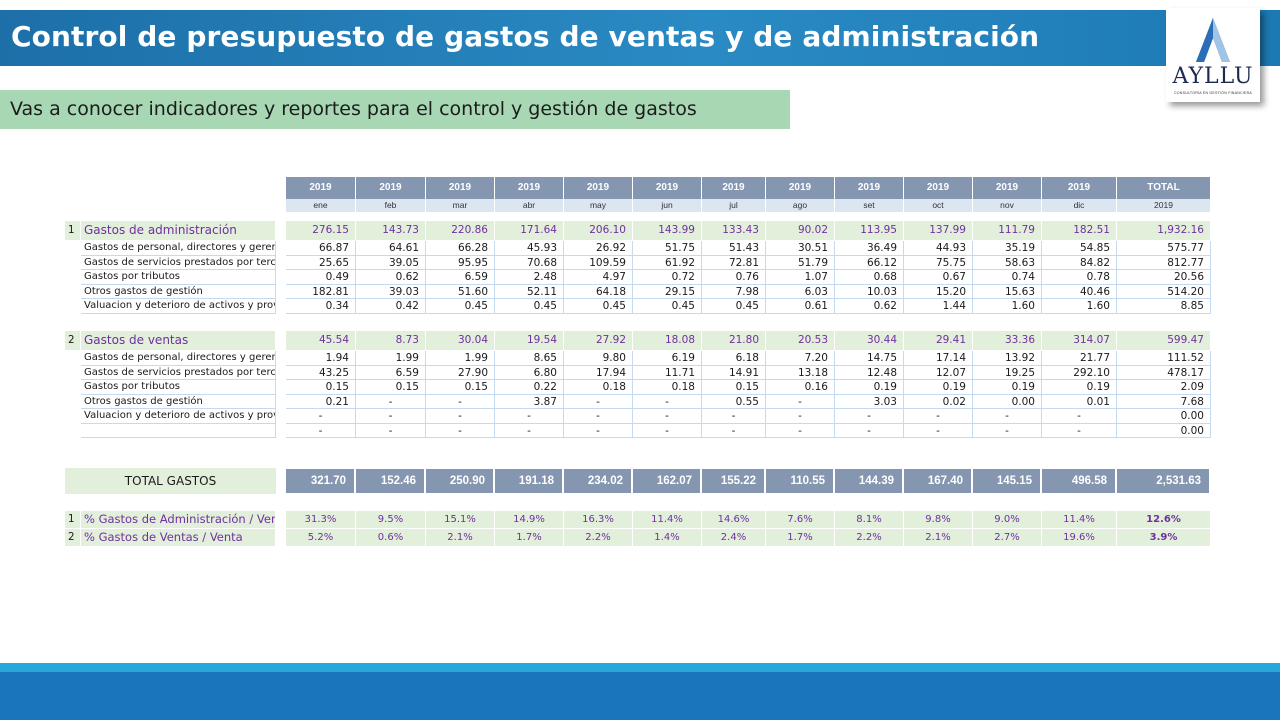  I want to click on ratio-value-cell: 9.5%, so click(390, 519).